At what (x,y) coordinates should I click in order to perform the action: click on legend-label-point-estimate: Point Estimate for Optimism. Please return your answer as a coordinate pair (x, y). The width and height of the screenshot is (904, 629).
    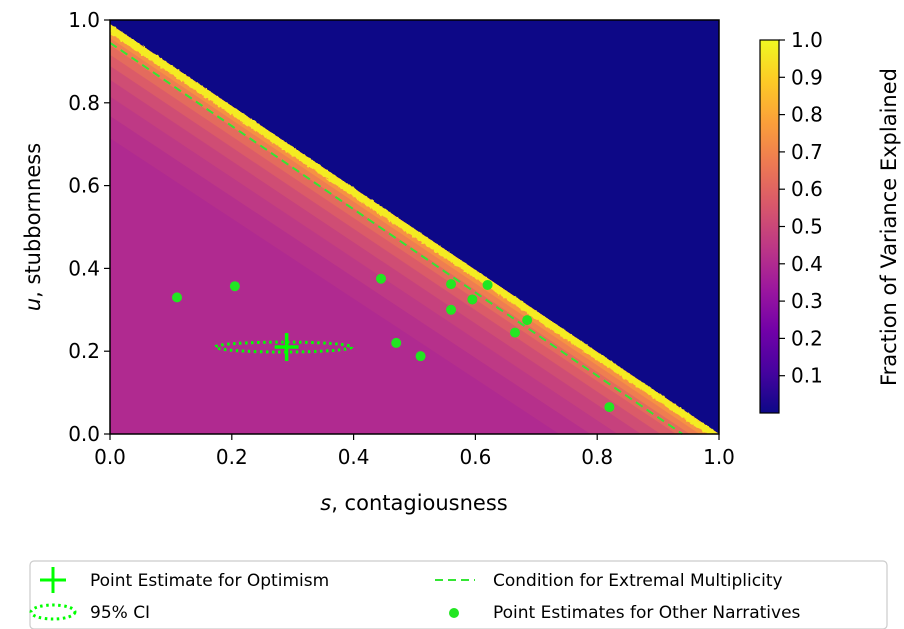
    Looking at the image, I should click on (209, 581).